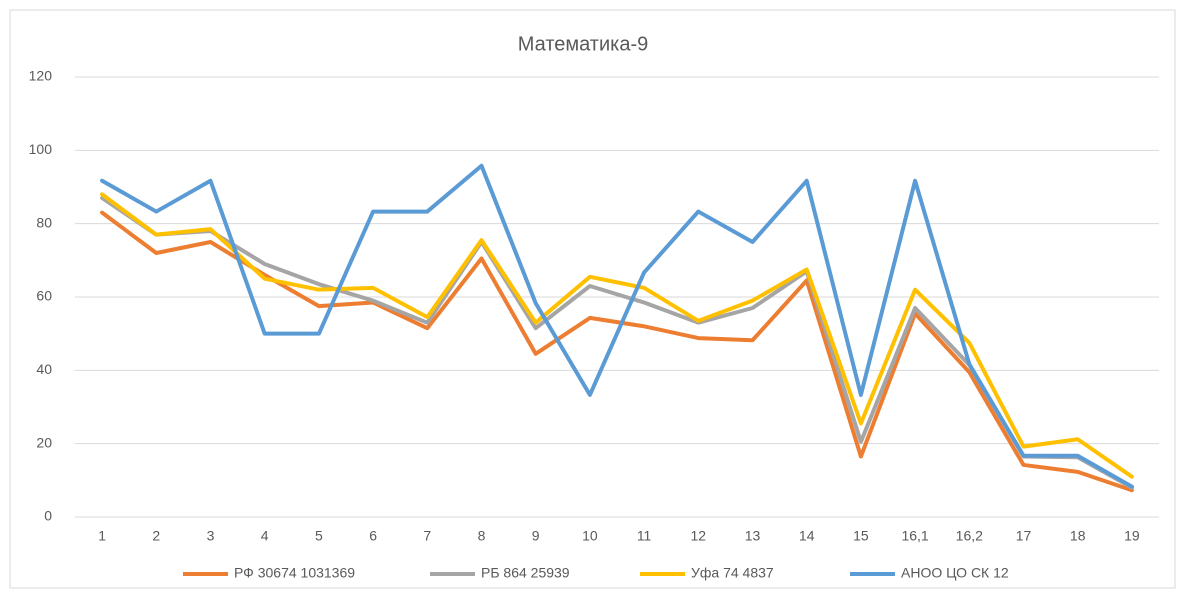  I want to click on y-tick-label: 0, so click(48, 516).